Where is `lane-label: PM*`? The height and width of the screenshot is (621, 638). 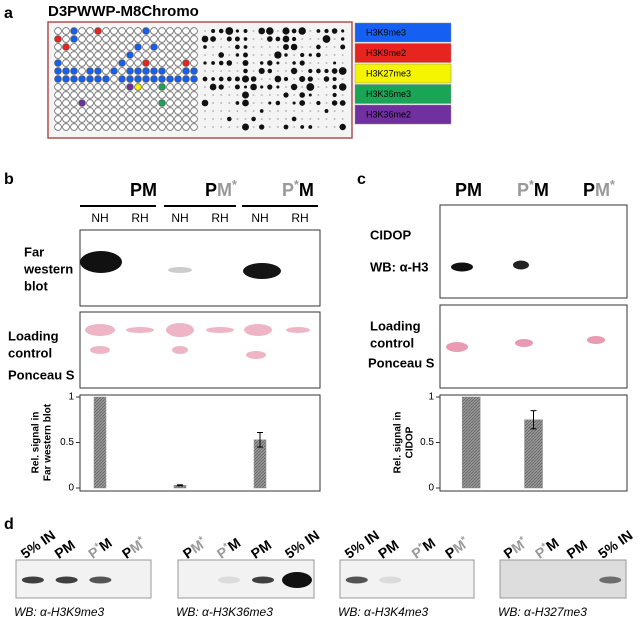 lane-label: PM* is located at coordinates (457, 548).